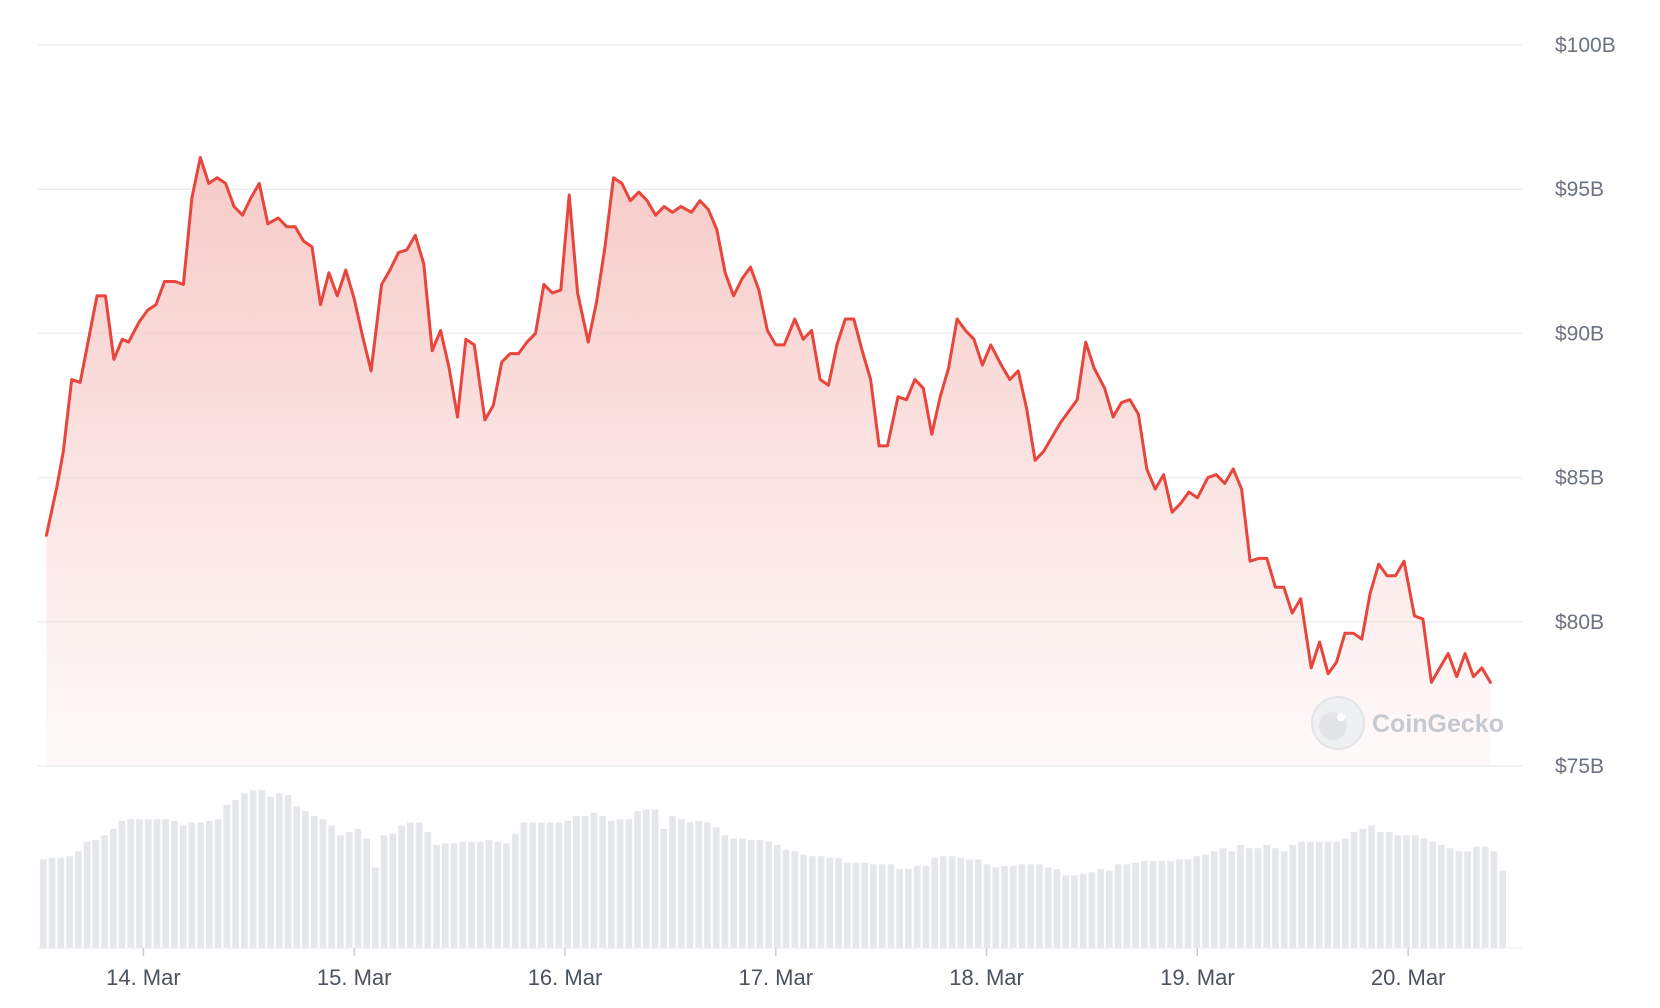  I want to click on y-tick-label: $80B, so click(1579, 622).